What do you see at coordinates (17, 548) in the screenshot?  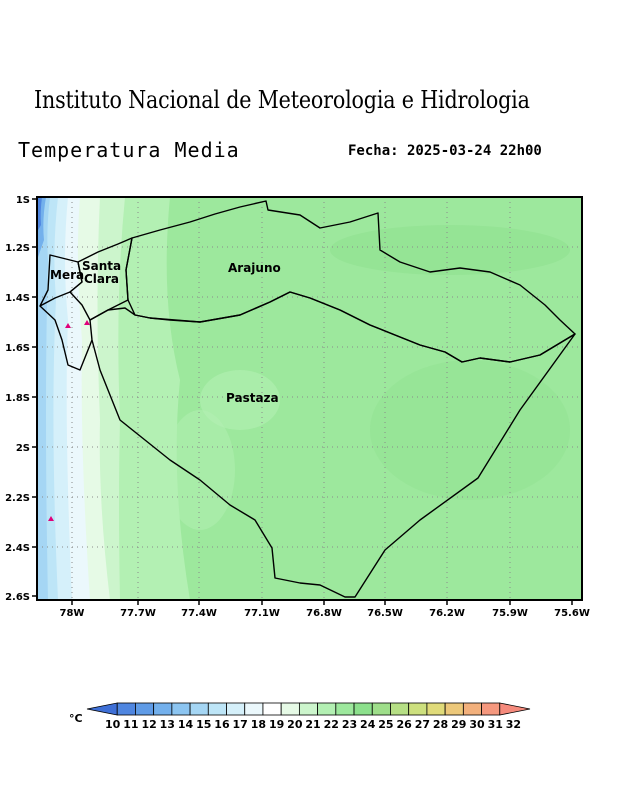 I see `lat-tick-label: 2.4S` at bounding box center [17, 548].